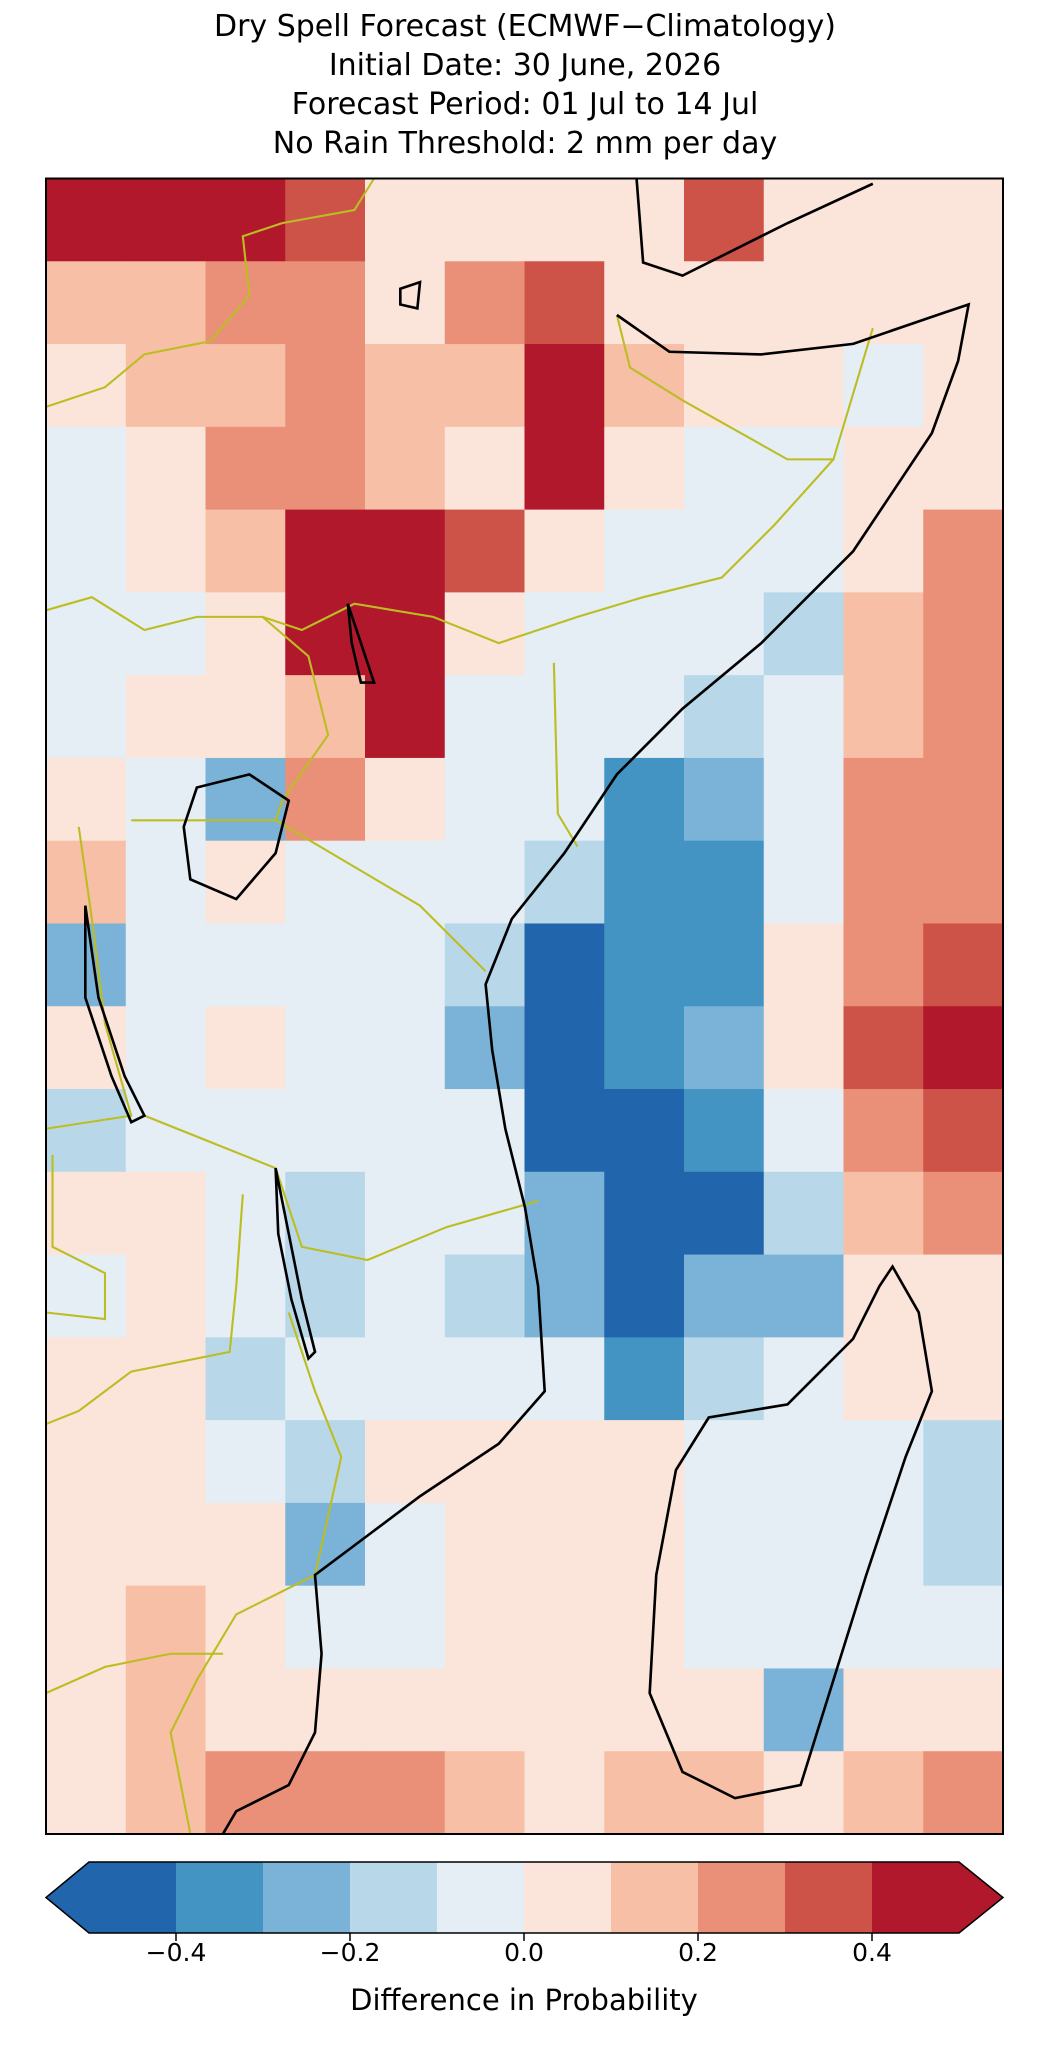  Describe the element at coordinates (67, 1897) in the screenshot. I see `colorbar-extend-low` at that location.